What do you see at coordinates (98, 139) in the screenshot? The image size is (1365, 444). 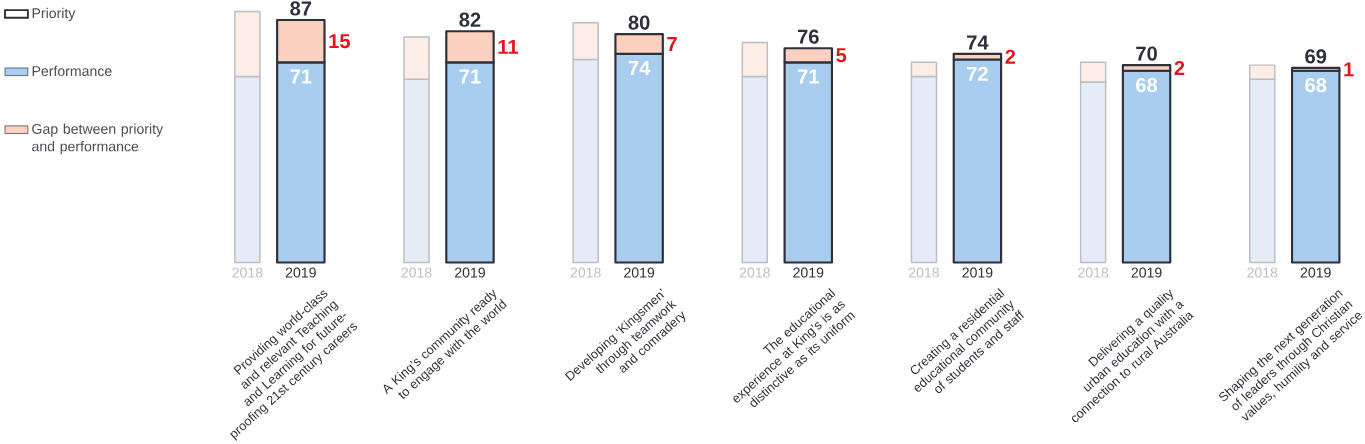 I see `legend-label: Gap between priority and performance` at bounding box center [98, 139].